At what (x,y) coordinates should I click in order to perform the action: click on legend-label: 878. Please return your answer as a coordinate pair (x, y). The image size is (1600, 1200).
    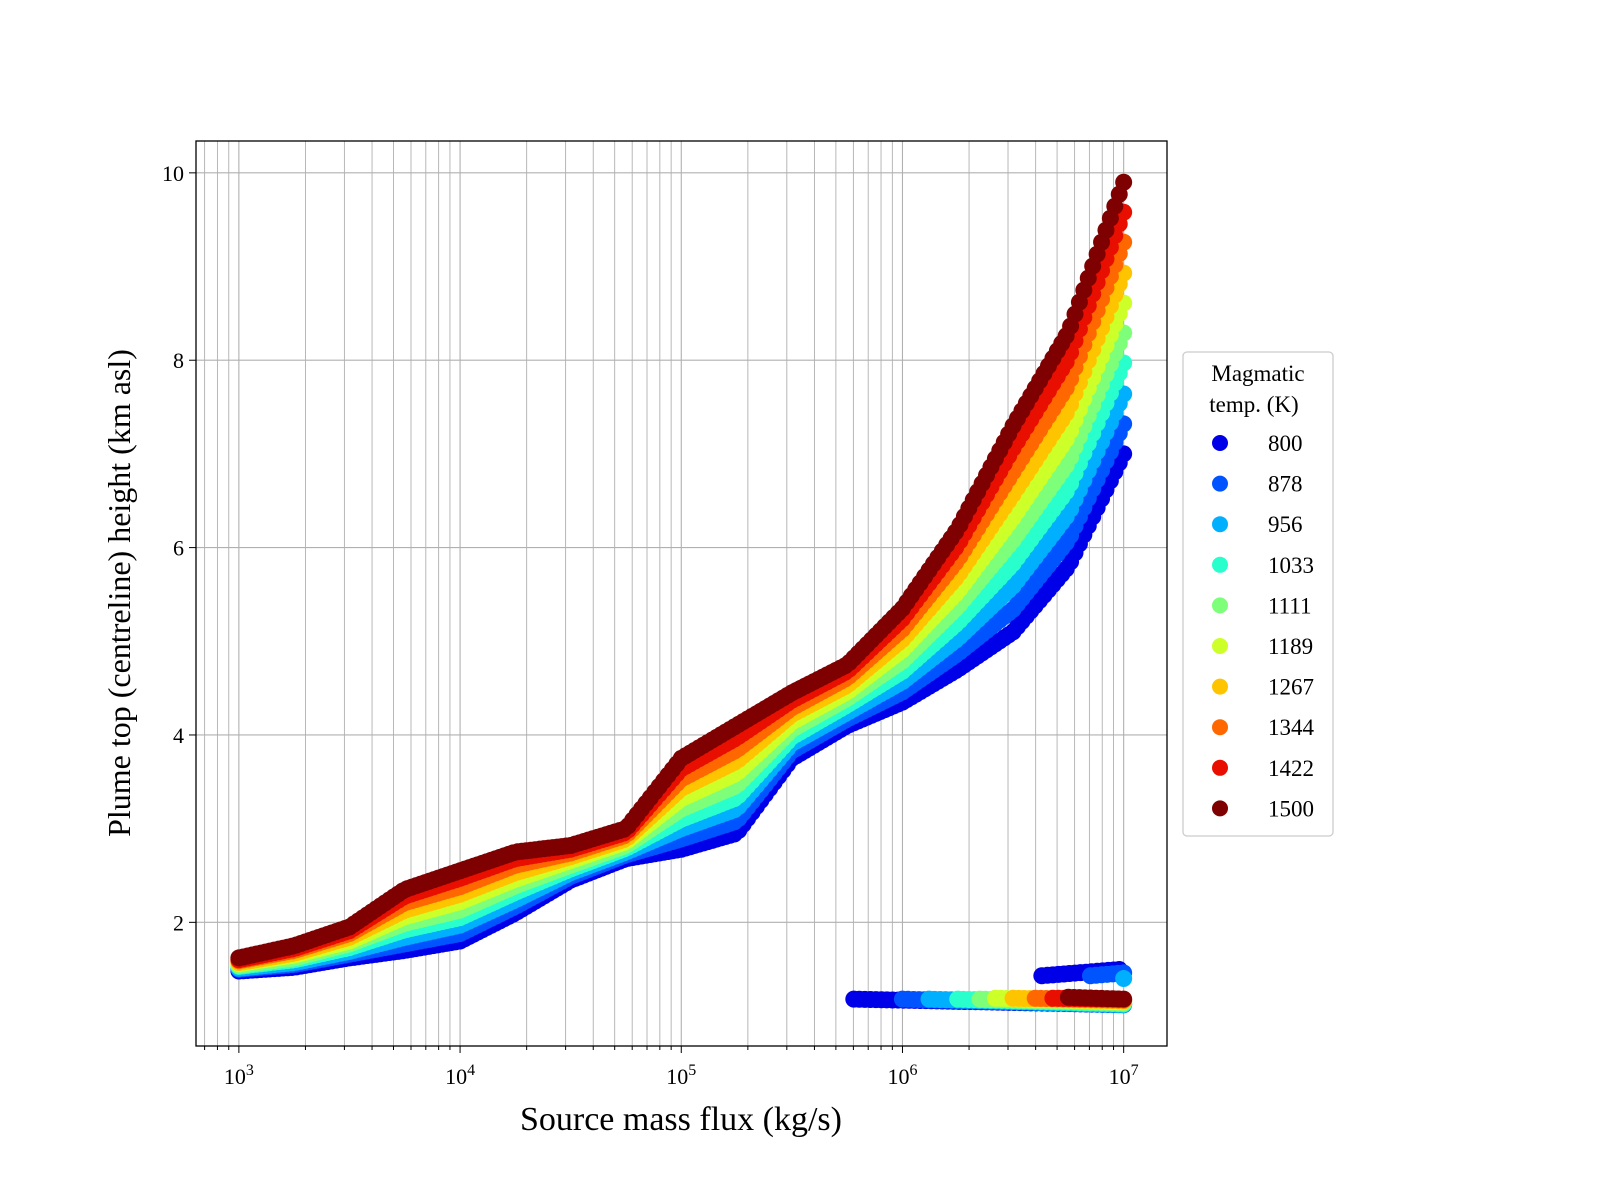
    Looking at the image, I should click on (1285, 484).